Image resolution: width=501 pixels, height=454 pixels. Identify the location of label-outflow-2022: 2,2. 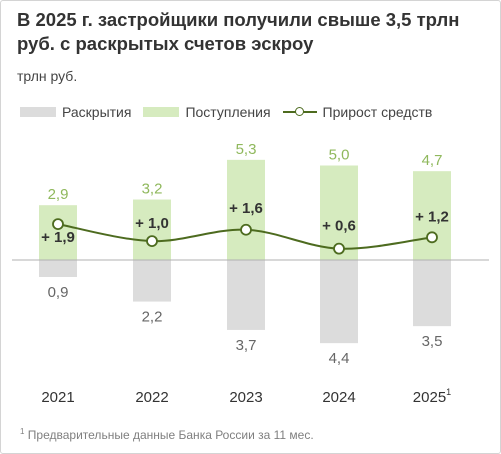
(152, 317).